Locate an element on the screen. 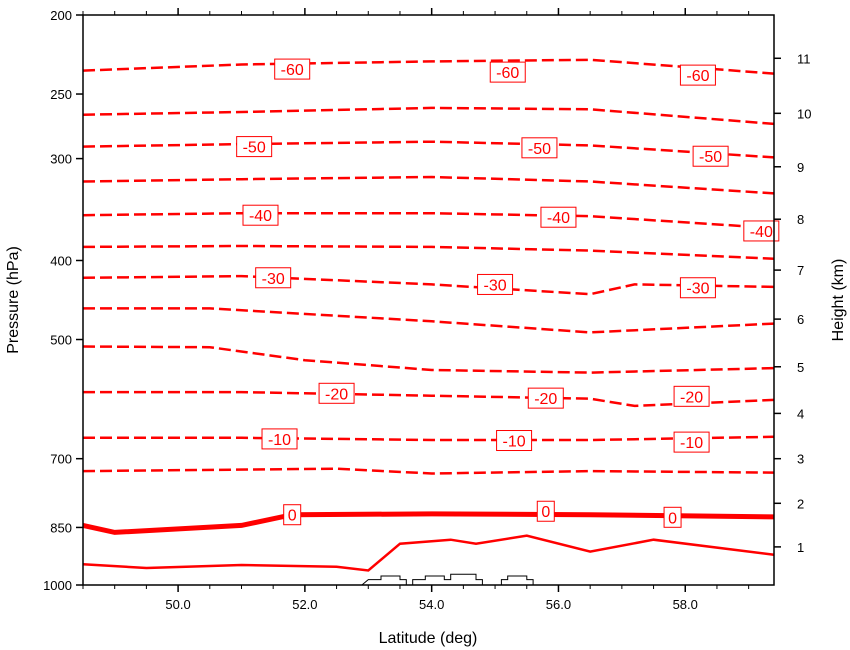 The height and width of the screenshot is (650, 850). y-tick-label: 400 is located at coordinates (61, 260).